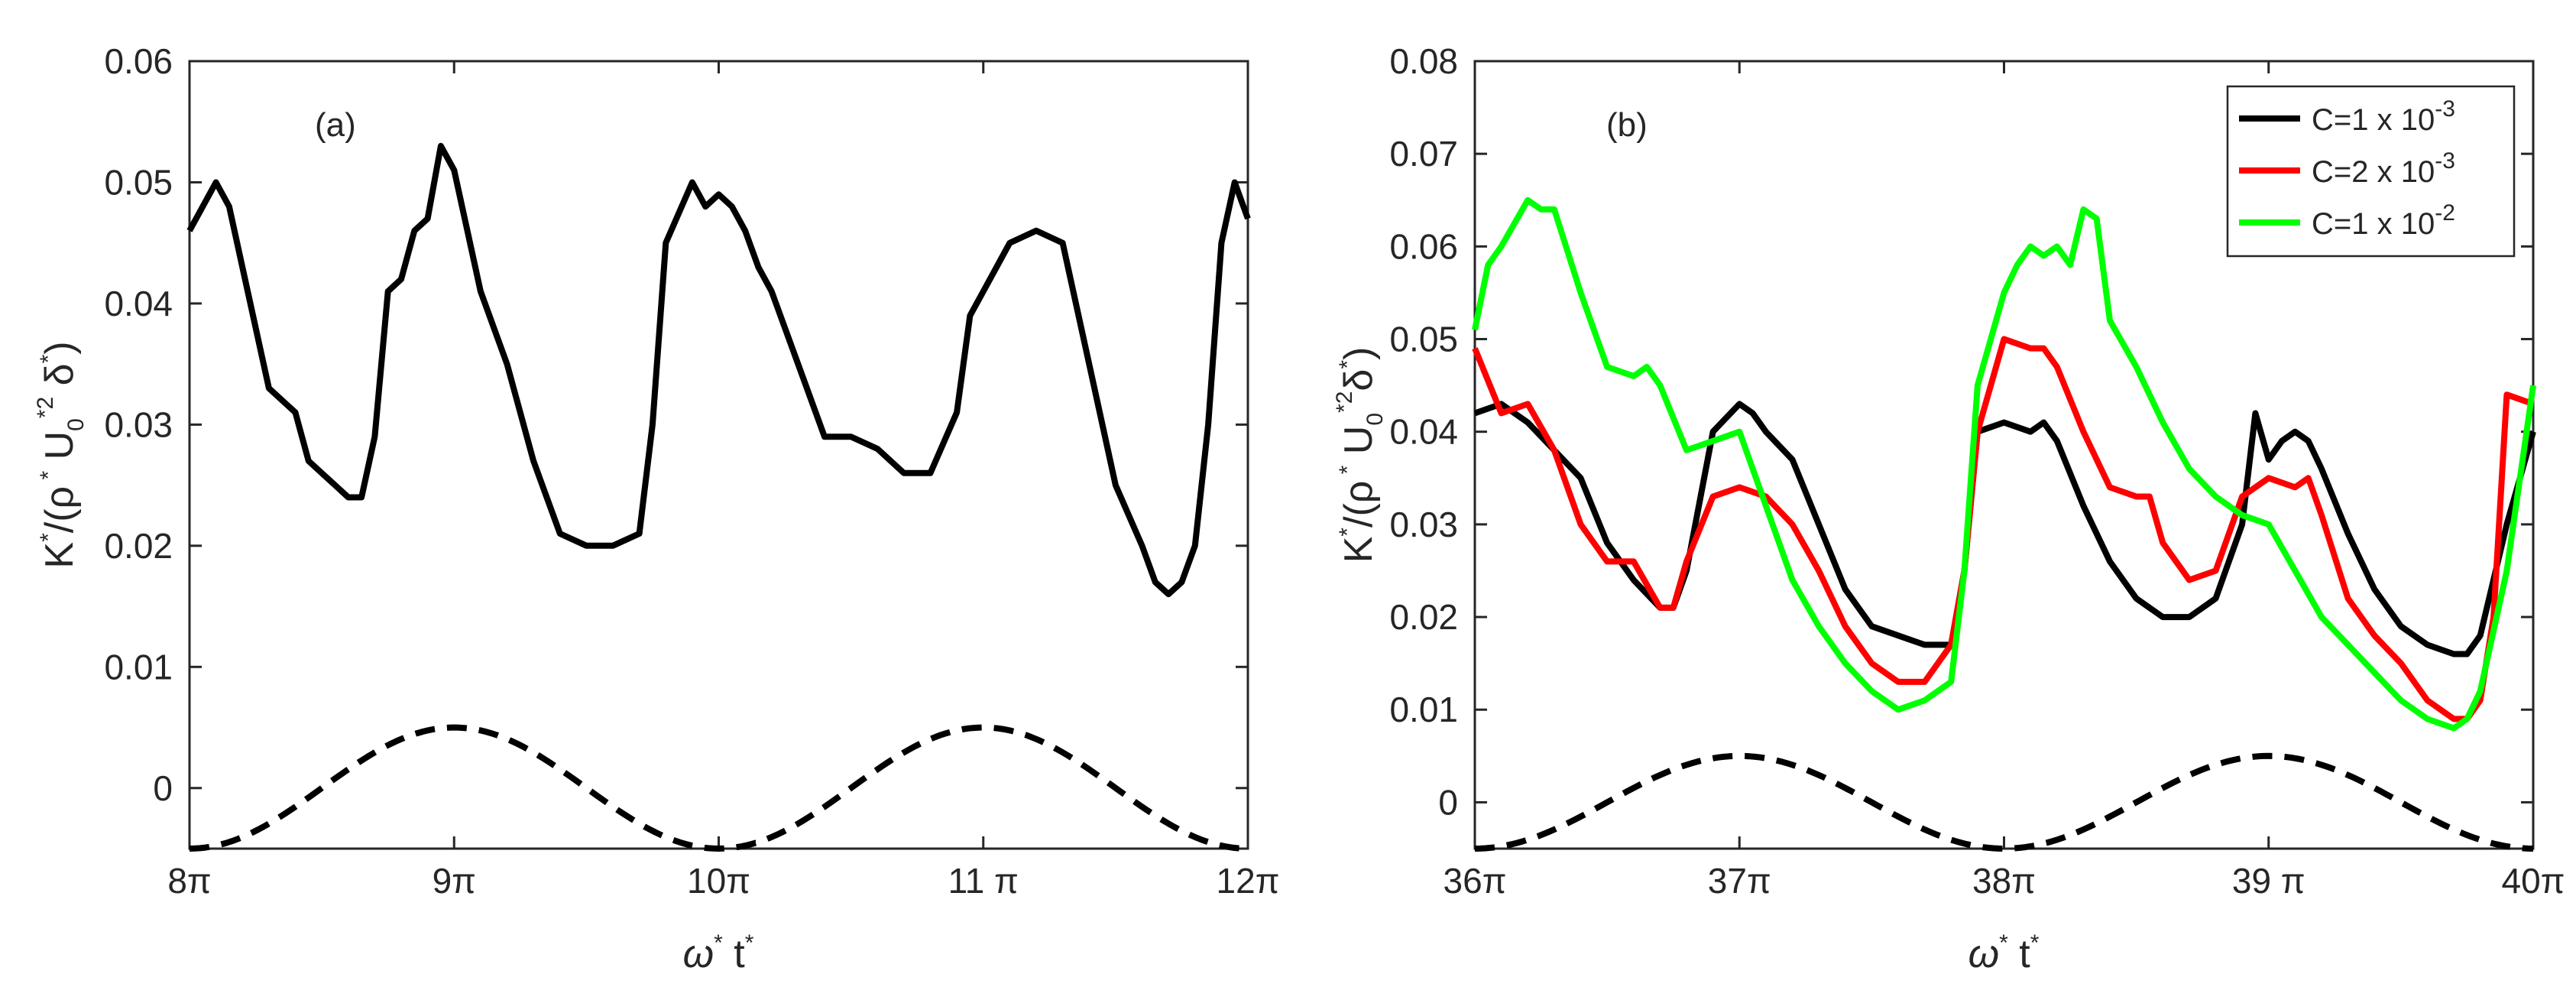 The height and width of the screenshot is (987, 2576). What do you see at coordinates (1423, 339) in the screenshot?
I see `panel-b-ytick-label: 0.05` at bounding box center [1423, 339].